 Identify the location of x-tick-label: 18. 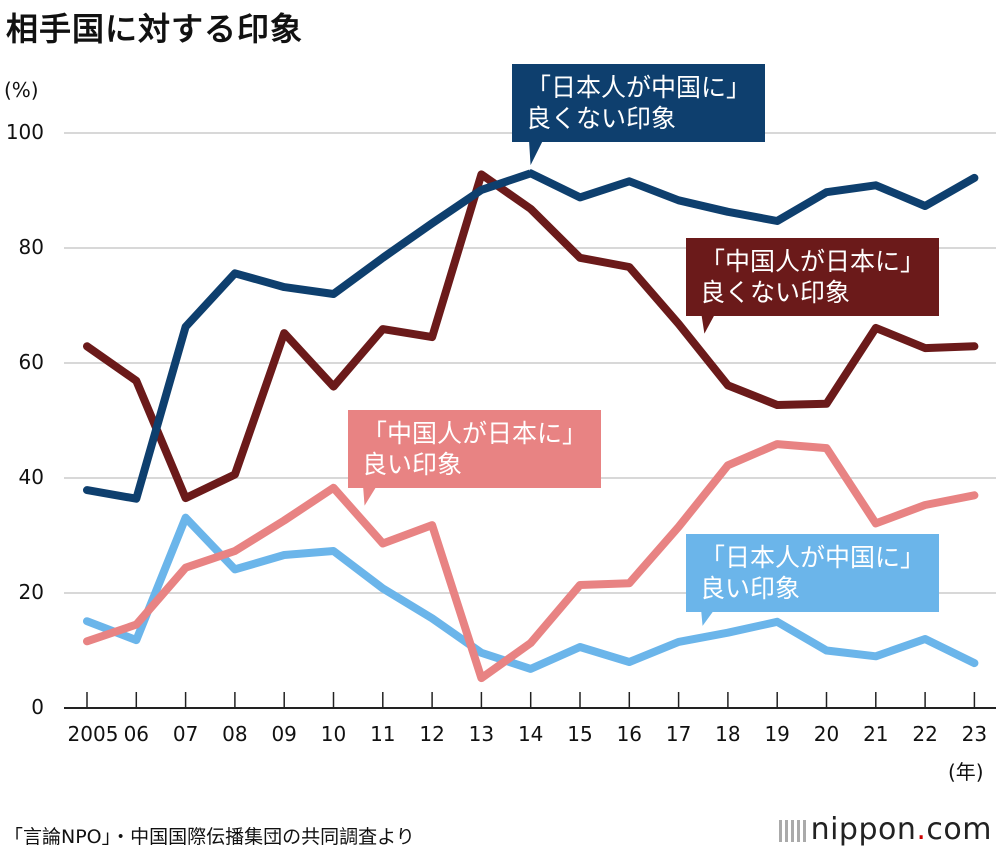
(728, 734).